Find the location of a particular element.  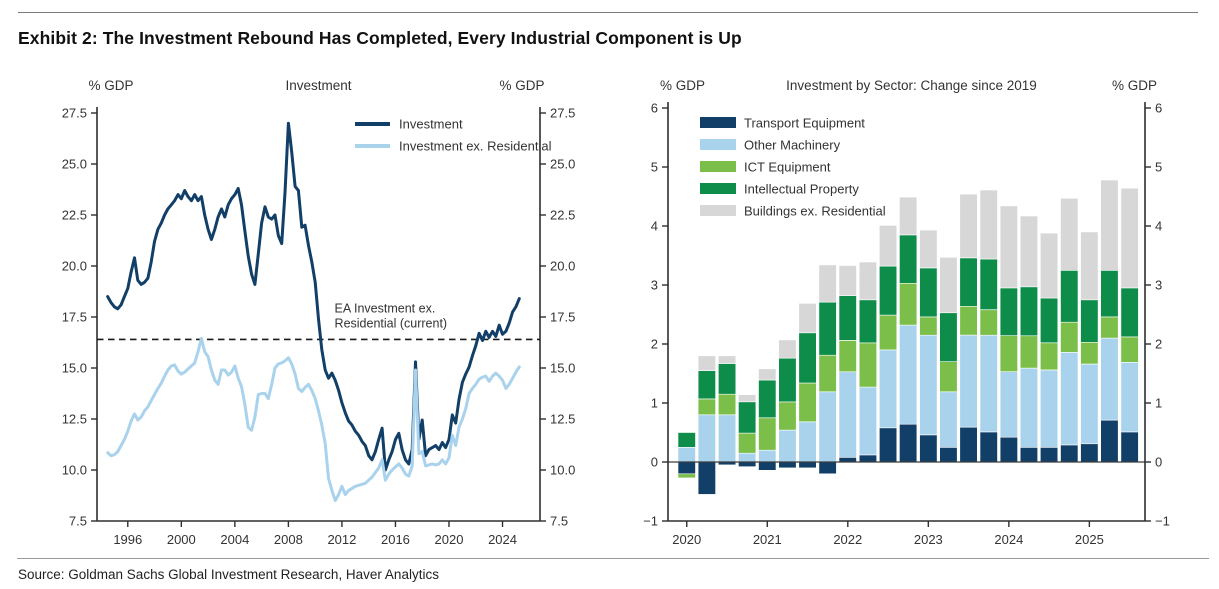

y-tick-label-left: 2 is located at coordinates (654, 344).